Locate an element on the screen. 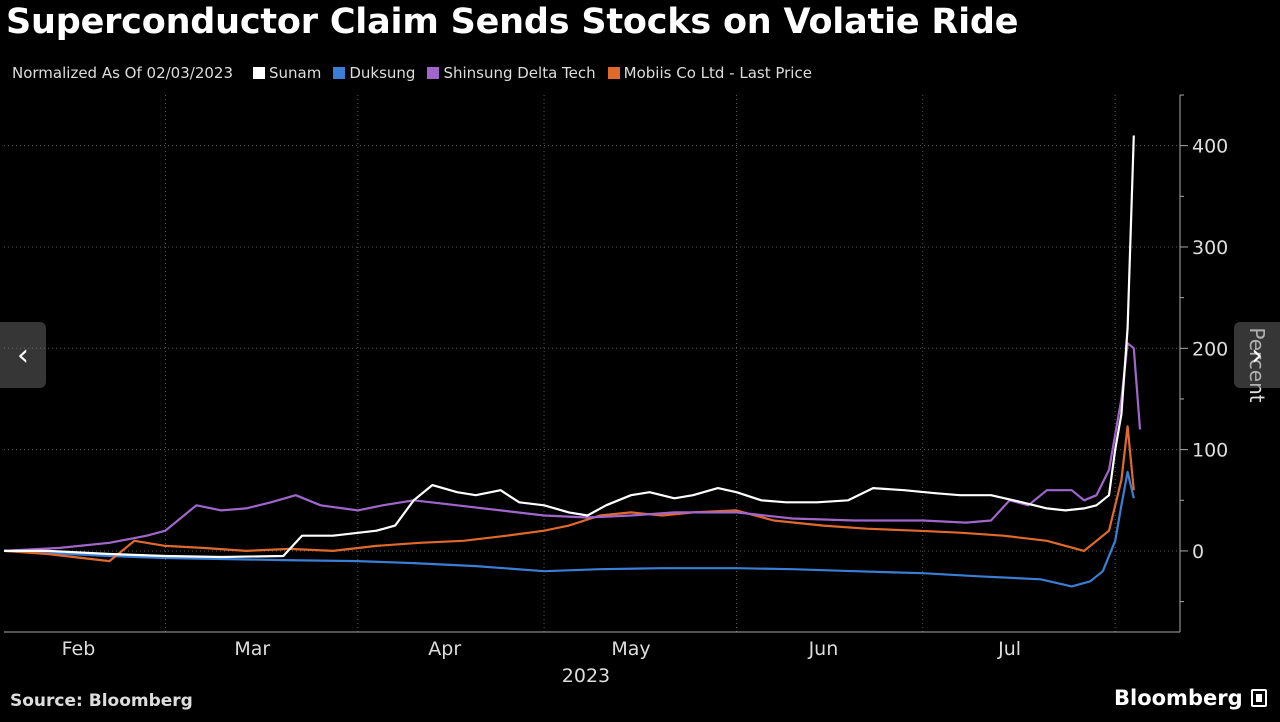 Image resolution: width=1280 pixels, height=722 pixels. y-tick-label: 100 is located at coordinates (1210, 451).